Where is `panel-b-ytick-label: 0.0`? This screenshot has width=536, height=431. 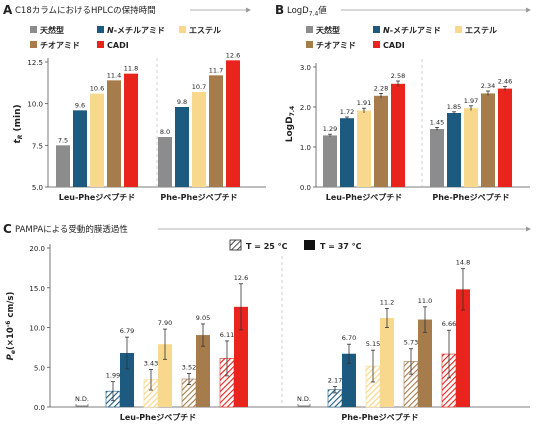
panel-b-ytick-label: 0.0 is located at coordinates (305, 188).